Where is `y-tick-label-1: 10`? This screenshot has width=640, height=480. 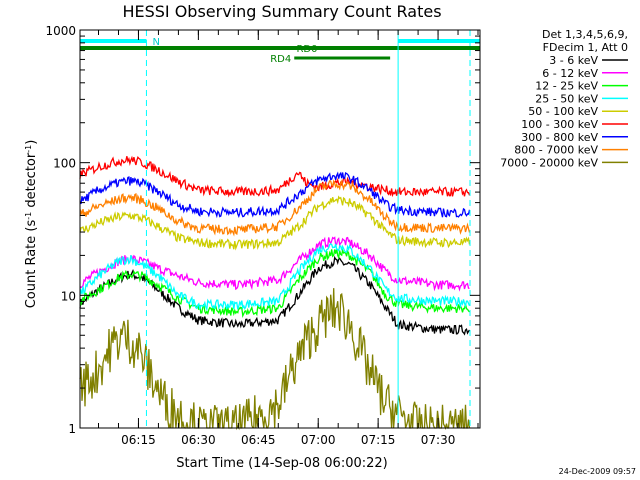 y-tick-label-1: 10 is located at coordinates (68, 296).